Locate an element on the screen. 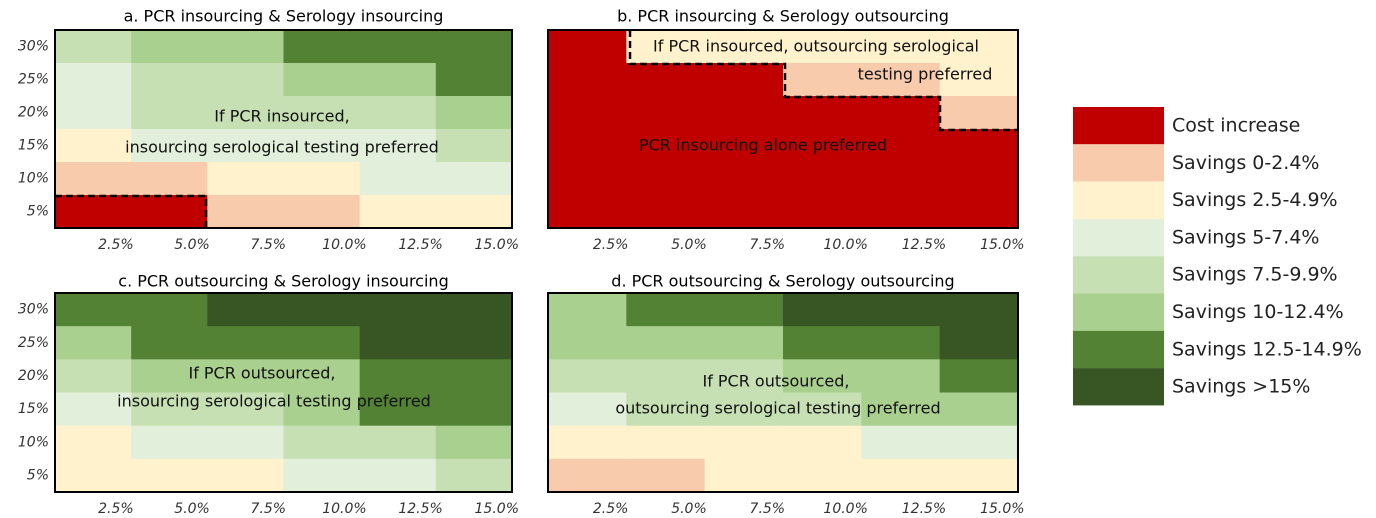  panel-title: c. PCR outsourcing & Serology insourcing is located at coordinates (283, 281).